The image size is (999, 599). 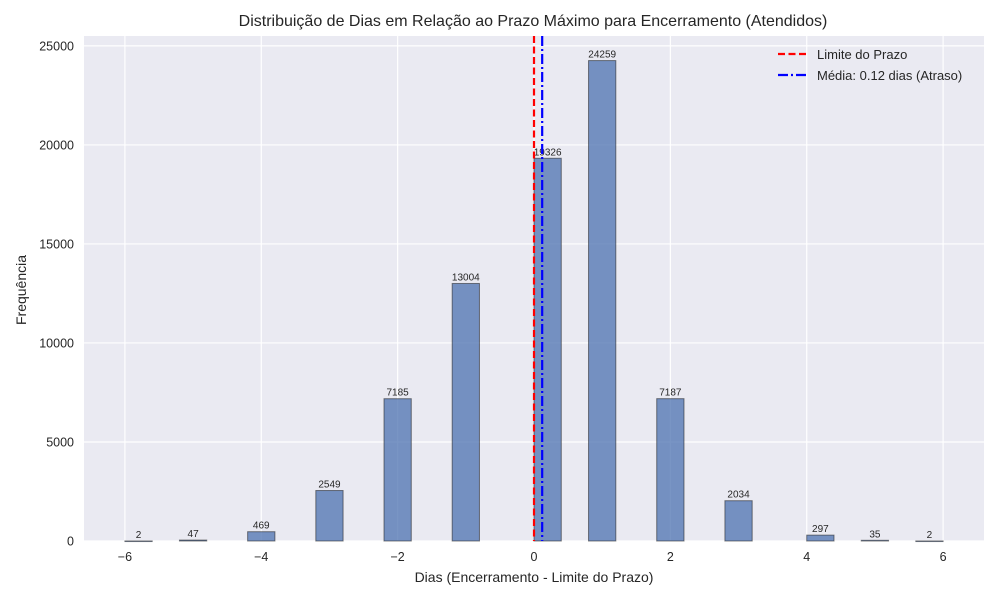 I want to click on bar-value-label: 13004, so click(x=466, y=277).